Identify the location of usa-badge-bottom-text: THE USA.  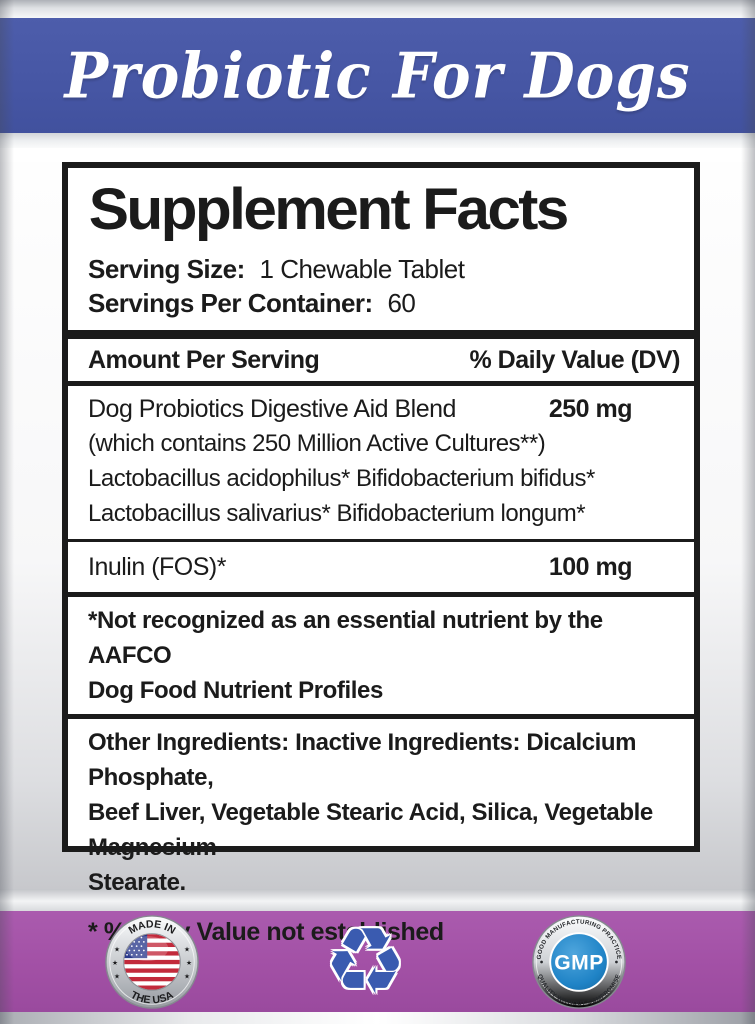
(152, 997).